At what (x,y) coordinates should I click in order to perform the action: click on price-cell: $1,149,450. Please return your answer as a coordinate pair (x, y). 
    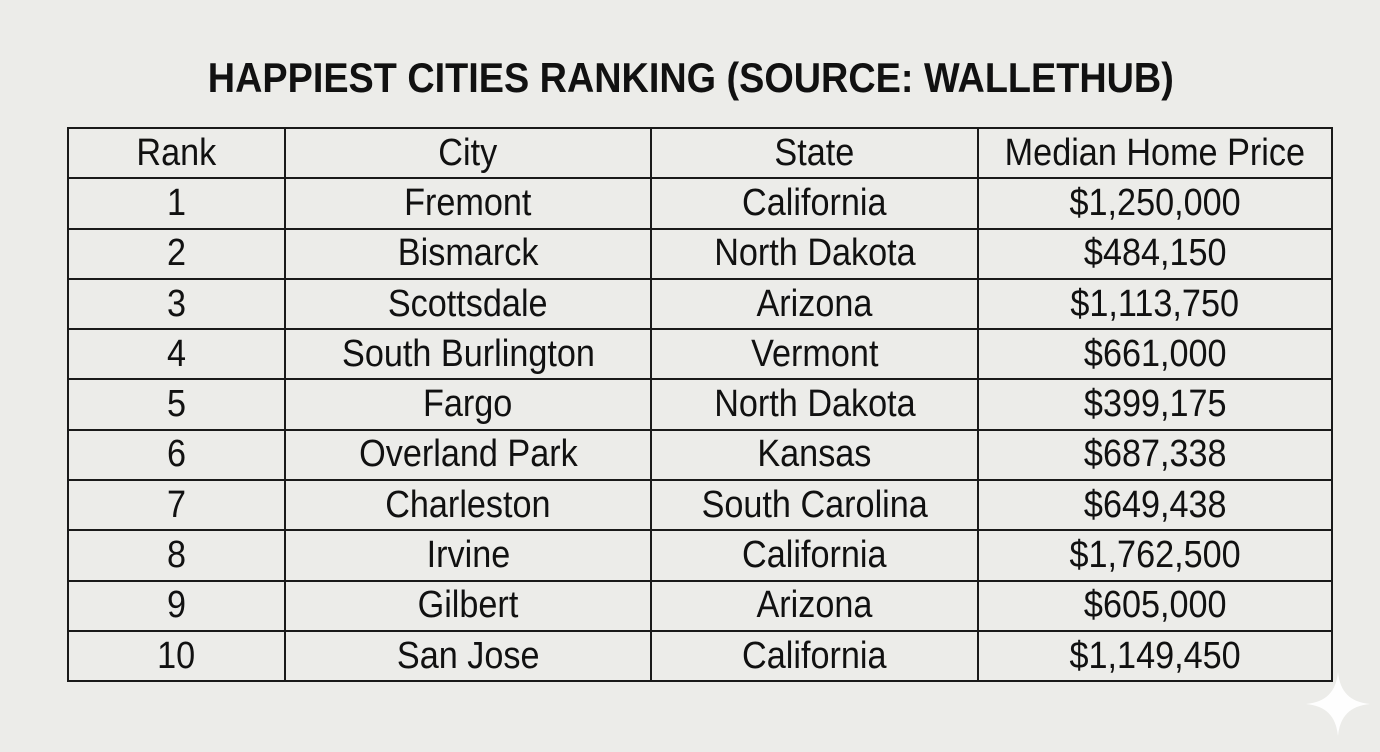
    Looking at the image, I should click on (1155, 656).